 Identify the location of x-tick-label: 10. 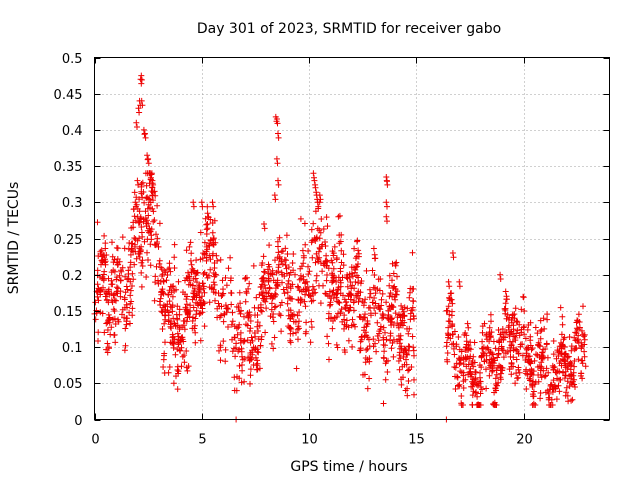
(309, 440).